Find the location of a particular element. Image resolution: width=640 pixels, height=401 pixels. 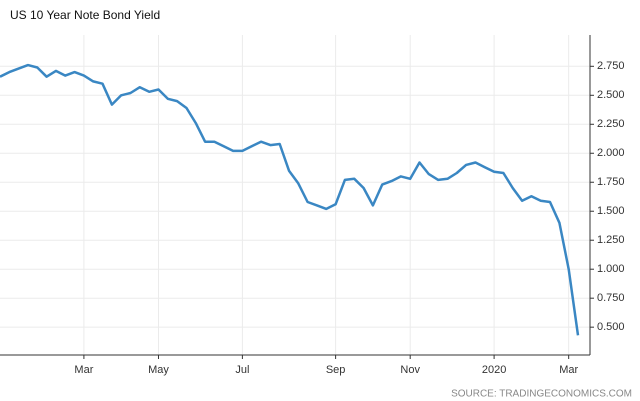

y-tick-label: 1.250 is located at coordinates (611, 240).